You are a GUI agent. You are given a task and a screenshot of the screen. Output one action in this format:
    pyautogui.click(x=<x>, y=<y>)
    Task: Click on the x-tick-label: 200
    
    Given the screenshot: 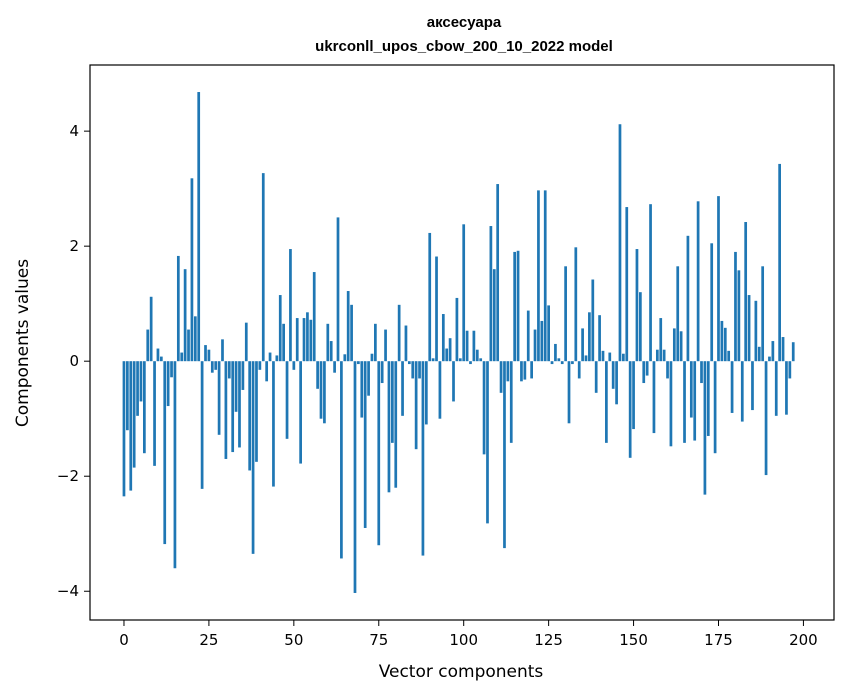 What is the action you would take?
    pyautogui.click(x=803, y=640)
    